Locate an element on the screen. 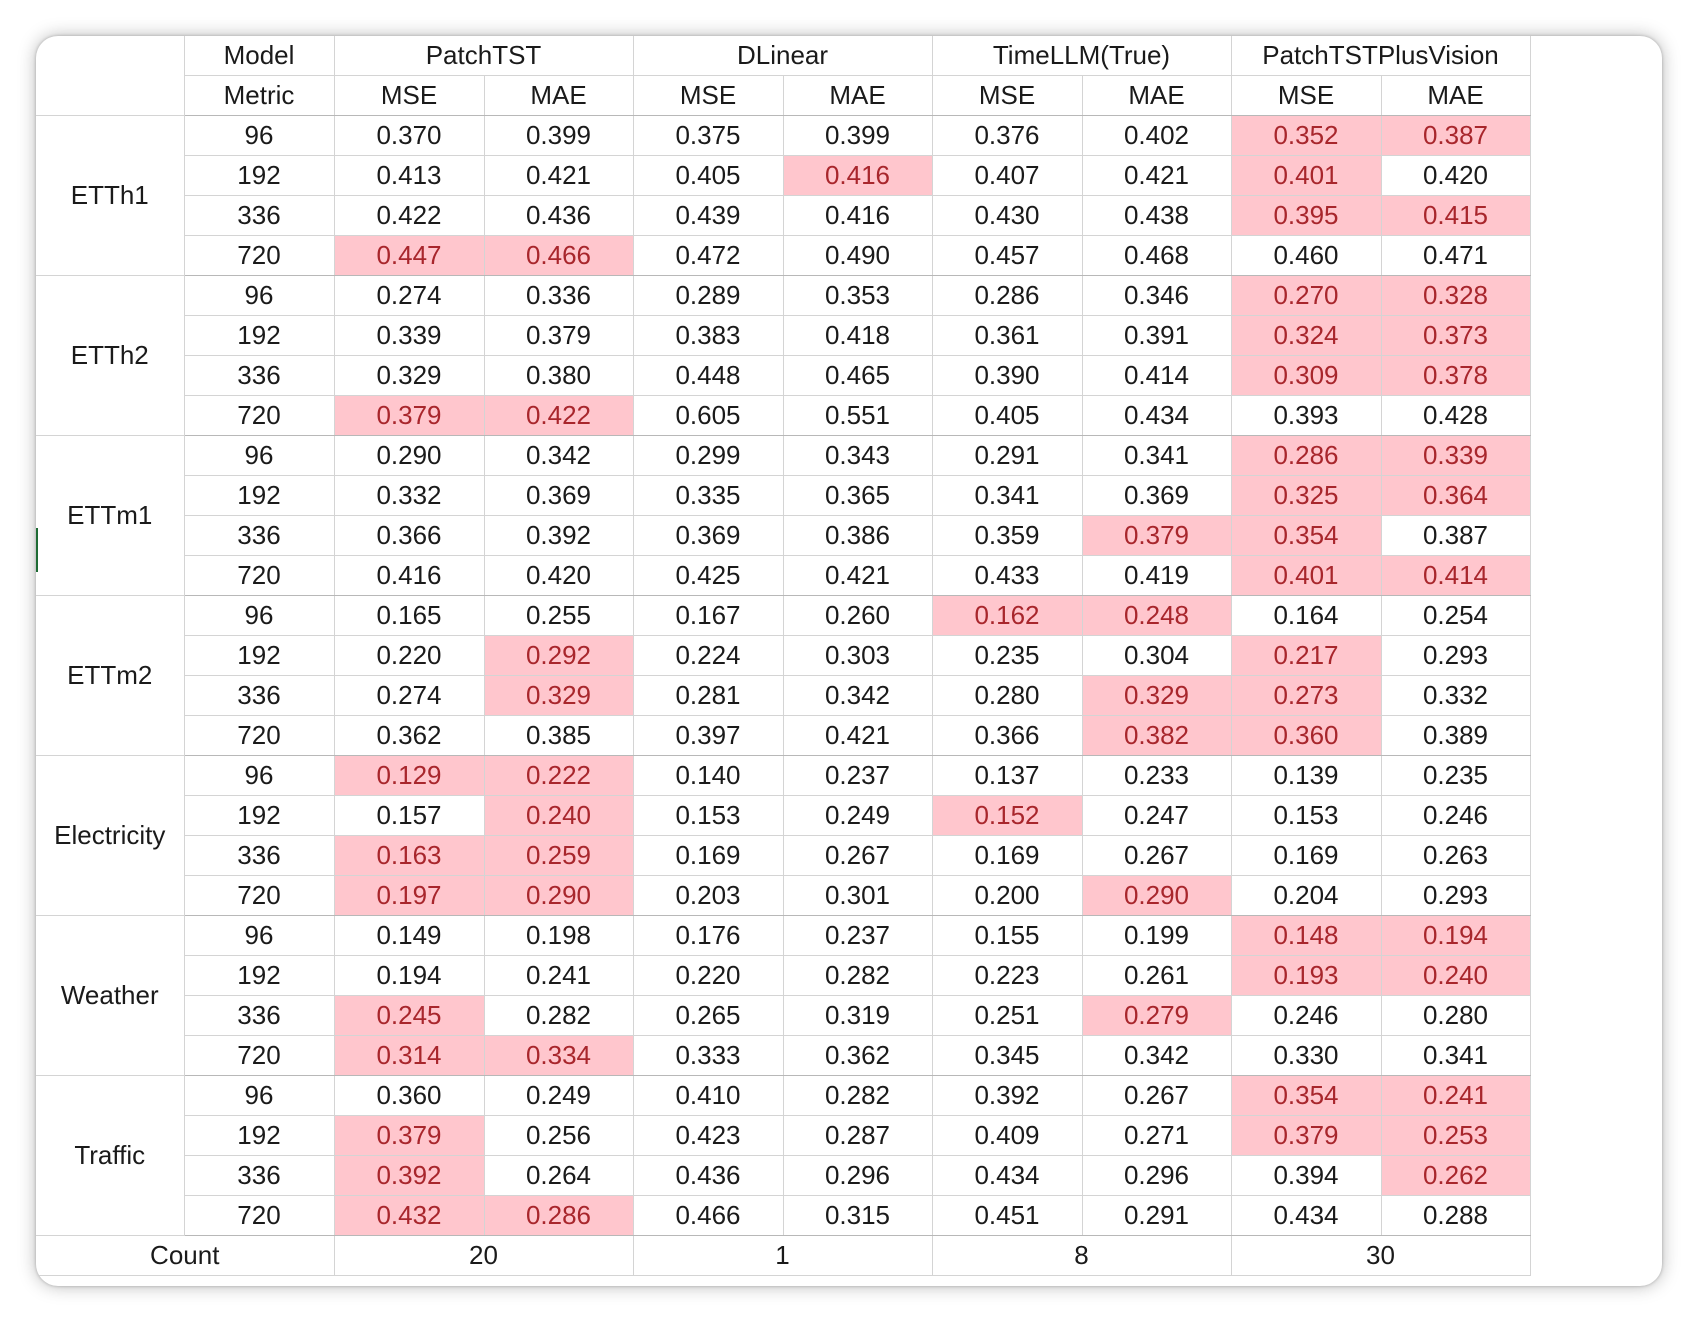 Image resolution: width=1698 pixels, height=1322 pixels. value-cell: 0.373 is located at coordinates (1456, 335).